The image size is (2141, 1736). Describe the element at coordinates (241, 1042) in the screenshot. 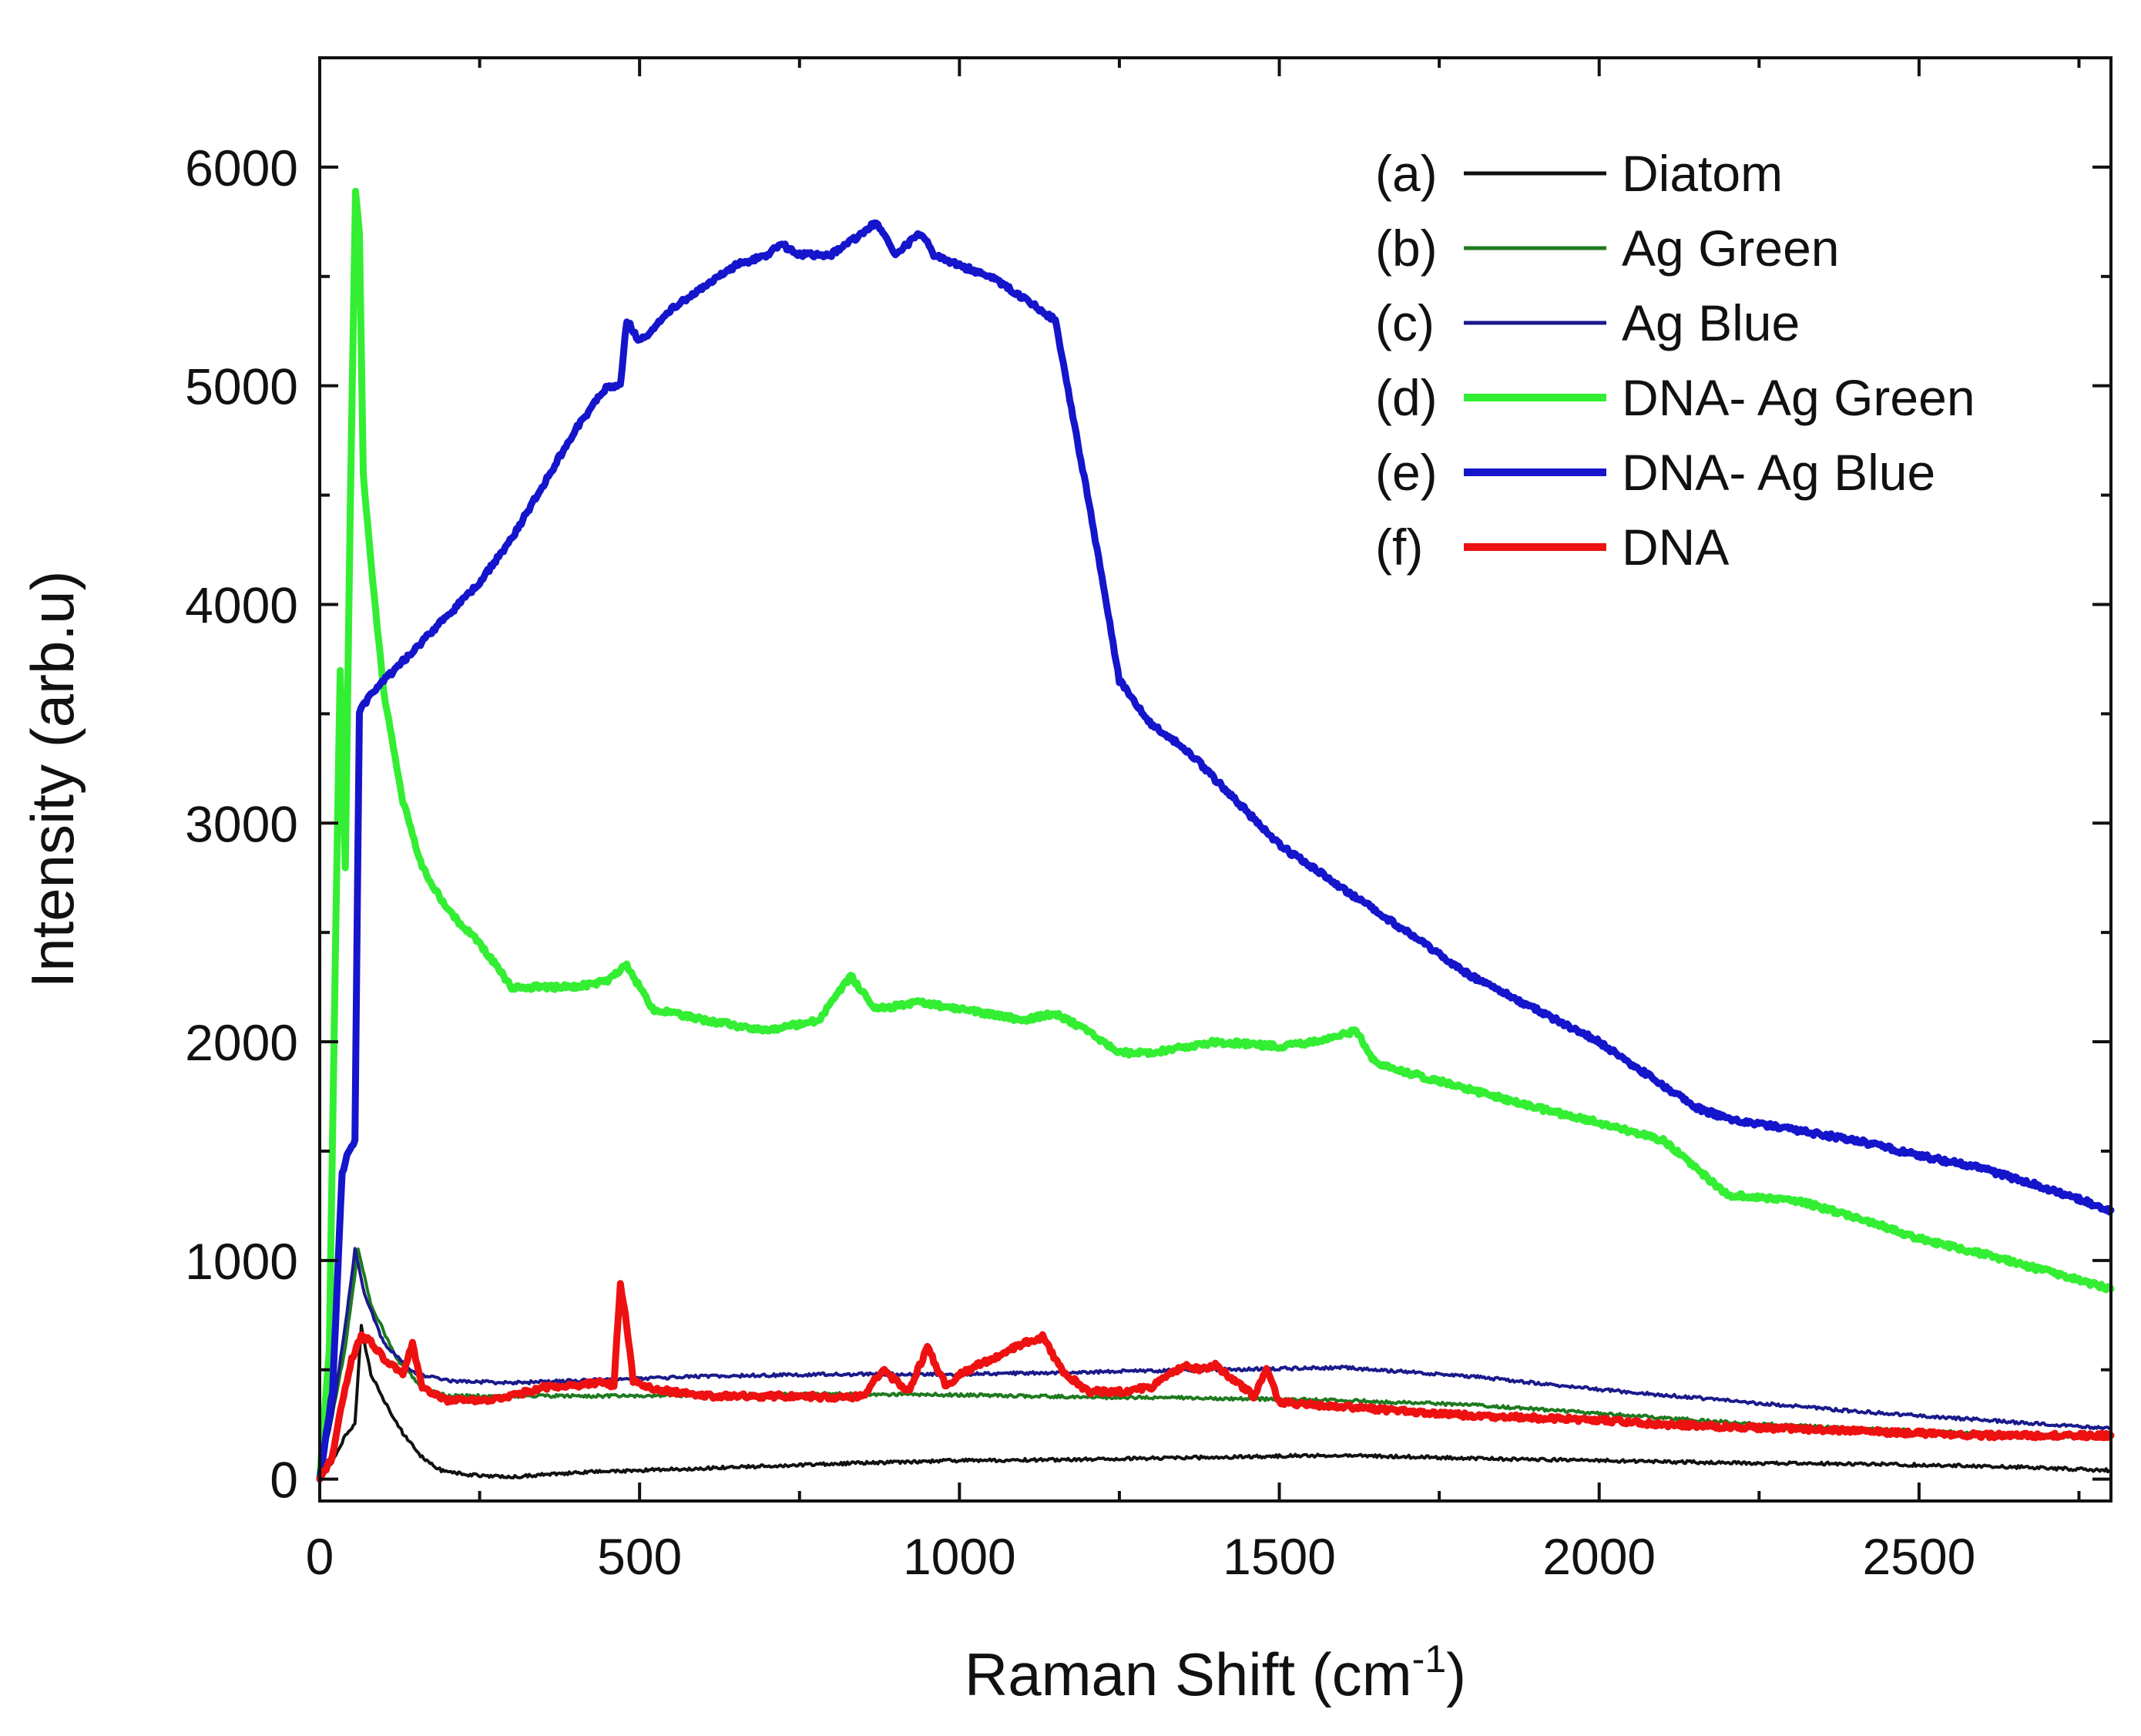

I see `y-tick-label: 2000` at that location.